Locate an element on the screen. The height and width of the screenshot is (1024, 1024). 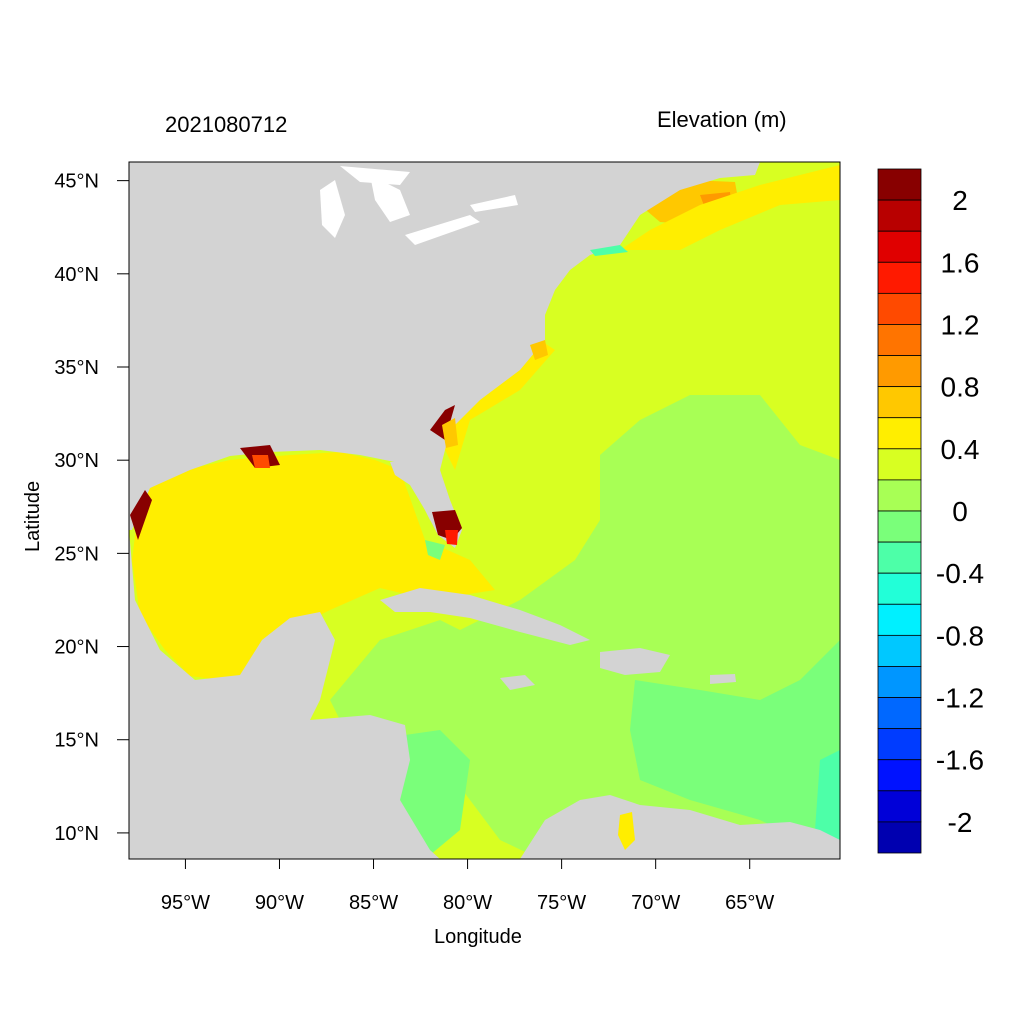
colorbar-label: -0.8 is located at coordinates (960, 635).